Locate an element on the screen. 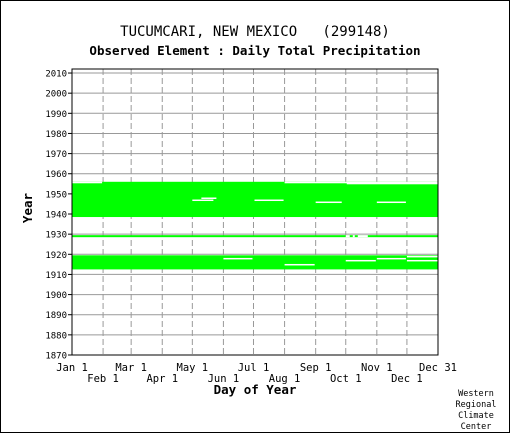  credit-block: Western Regional Climate Center is located at coordinates (476, 411).